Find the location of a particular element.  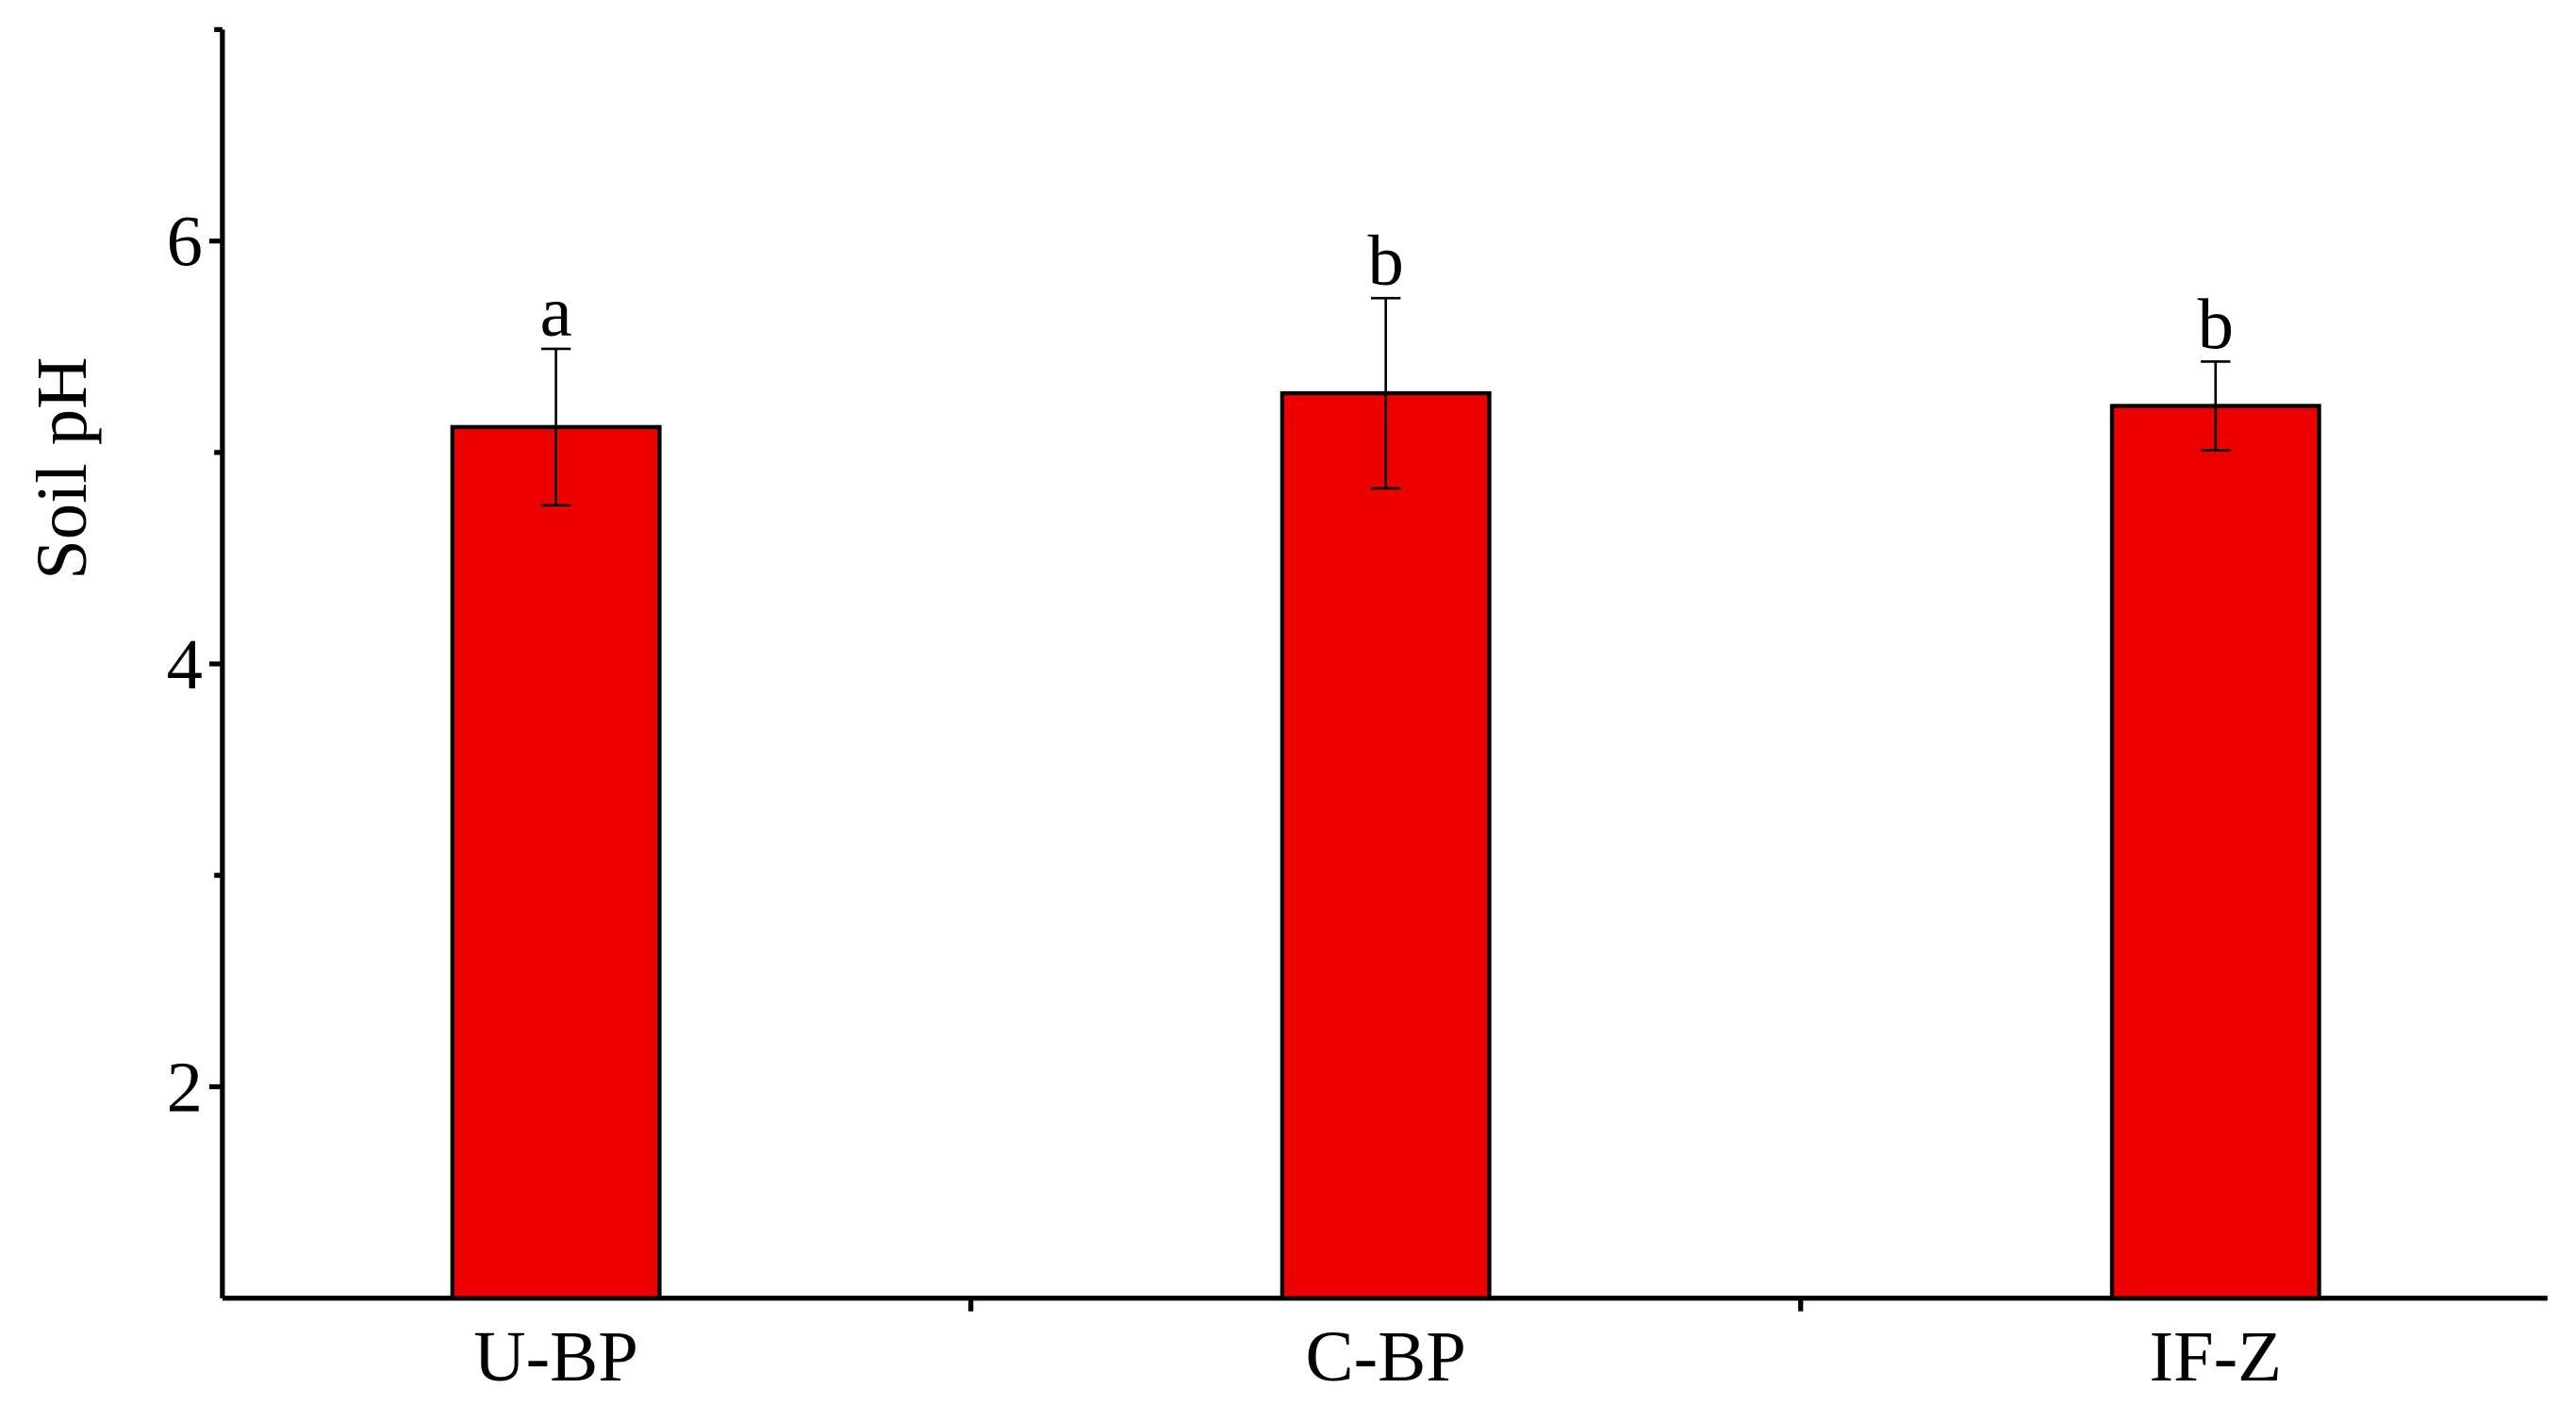

y-tick-label: 2 is located at coordinates (185, 1088).